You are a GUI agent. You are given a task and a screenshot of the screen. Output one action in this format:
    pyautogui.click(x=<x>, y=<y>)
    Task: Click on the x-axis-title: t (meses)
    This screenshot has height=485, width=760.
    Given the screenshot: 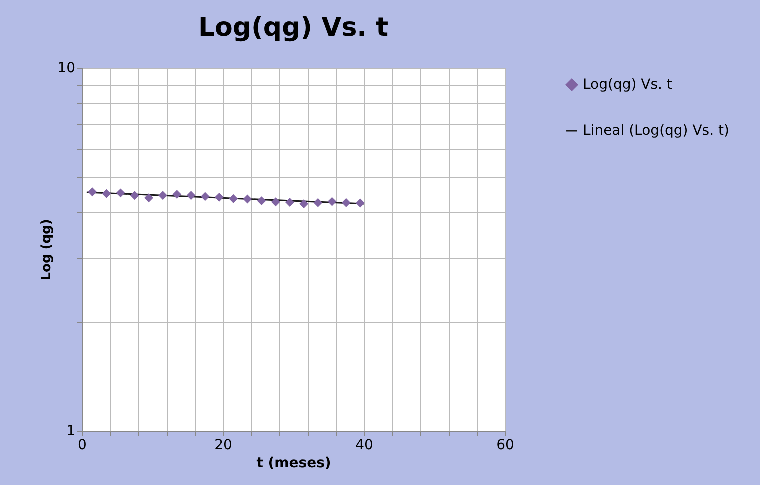 What is the action you would take?
    pyautogui.click(x=294, y=464)
    